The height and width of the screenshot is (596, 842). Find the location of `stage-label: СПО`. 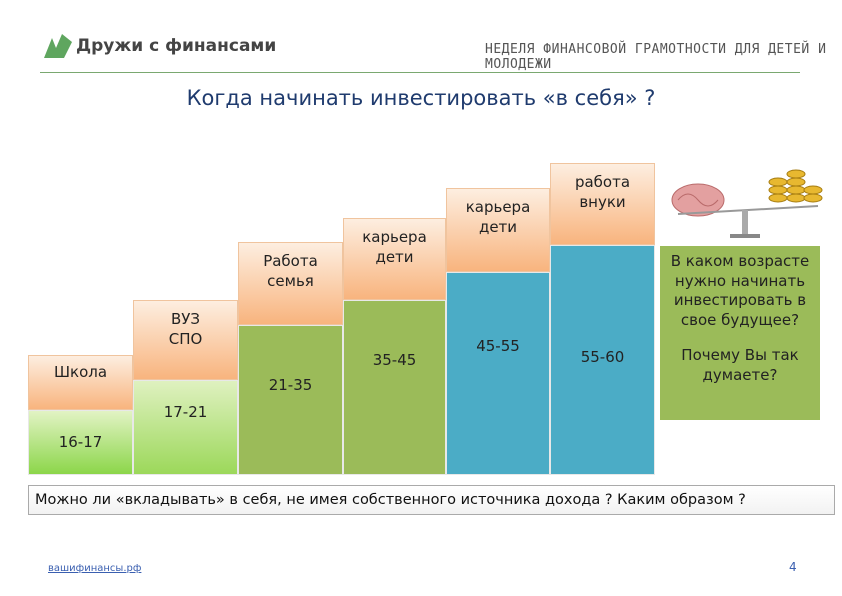

stage-label: СПО is located at coordinates (185, 339).